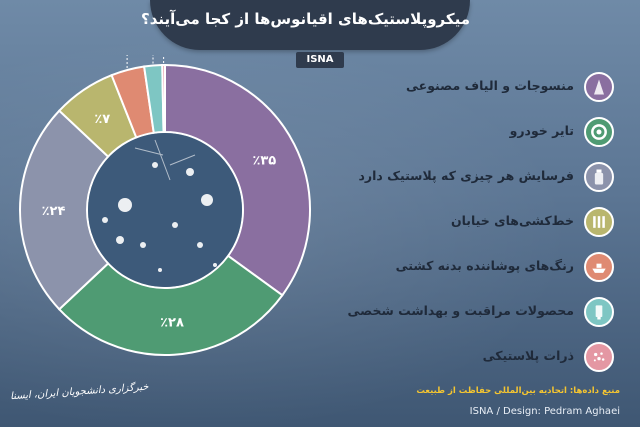  Describe the element at coordinates (541, 130) in the screenshot. I see `legend-label: تایر خودرو` at that location.